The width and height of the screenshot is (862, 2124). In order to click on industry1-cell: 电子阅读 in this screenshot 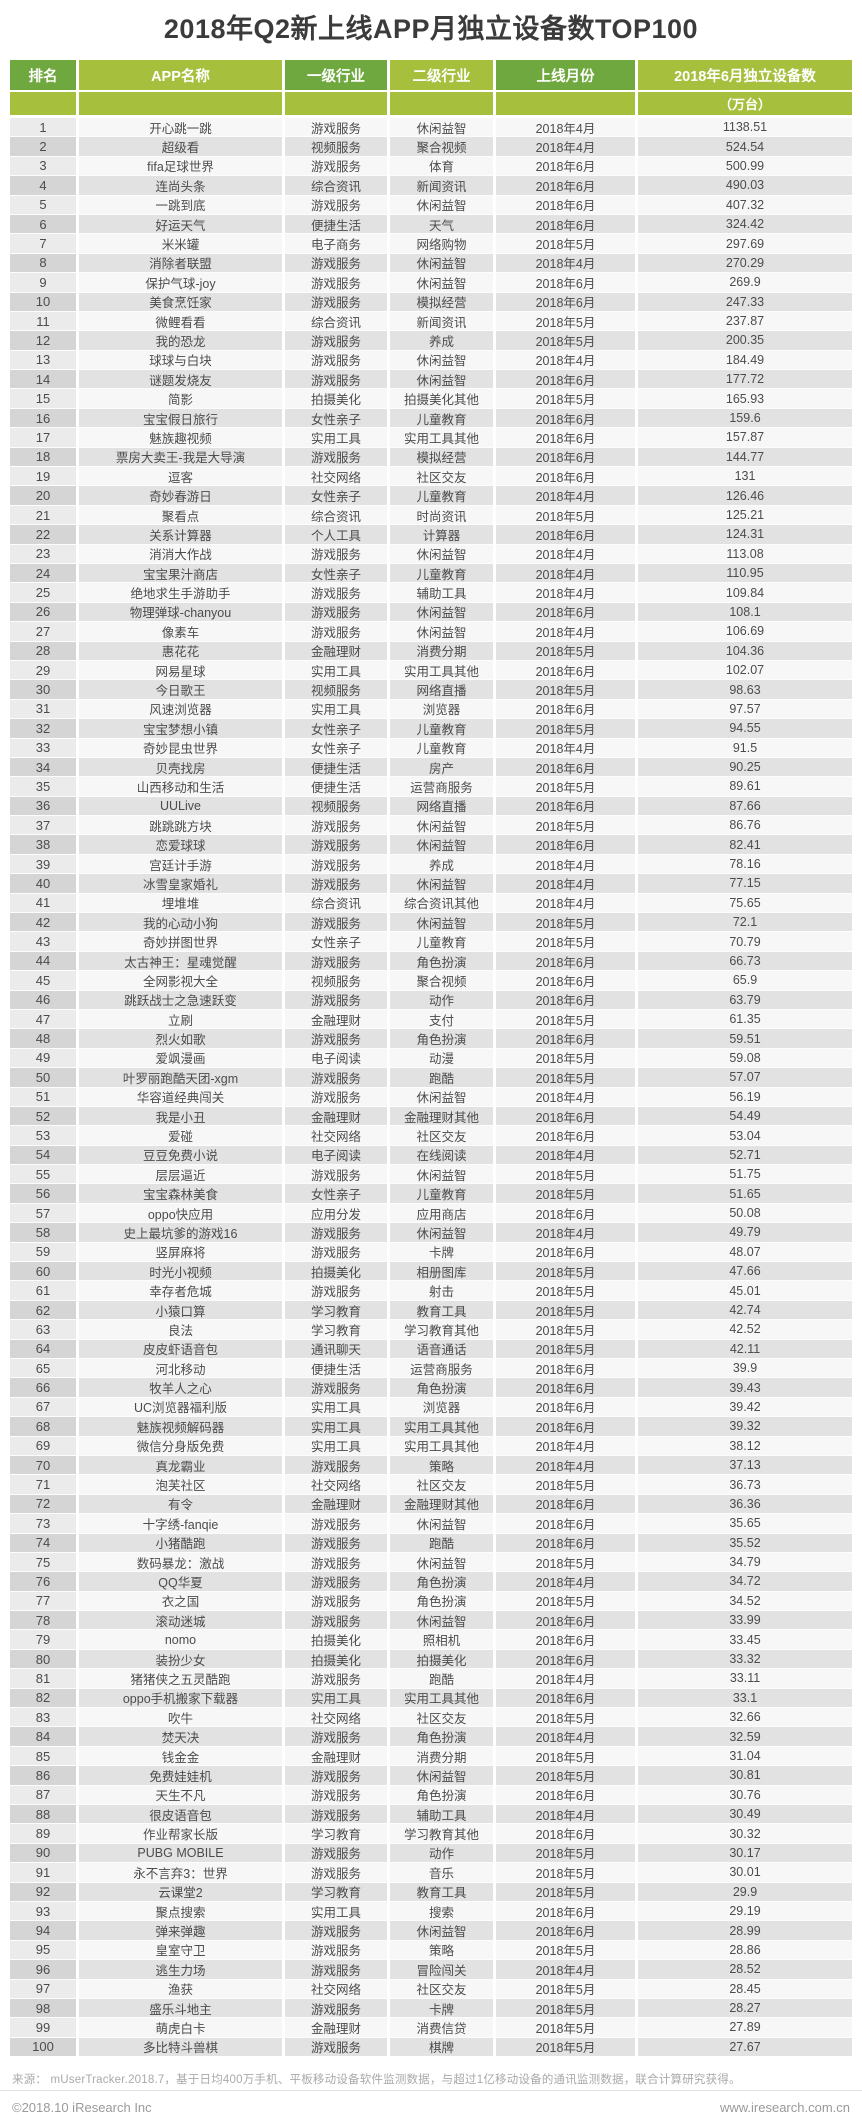, I will do `click(336, 1058)`.